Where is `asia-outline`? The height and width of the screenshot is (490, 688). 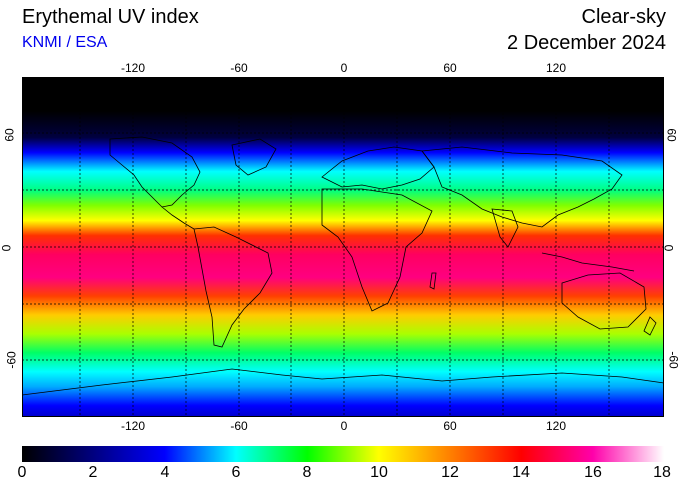 asia-outline is located at coordinates (522, 187).